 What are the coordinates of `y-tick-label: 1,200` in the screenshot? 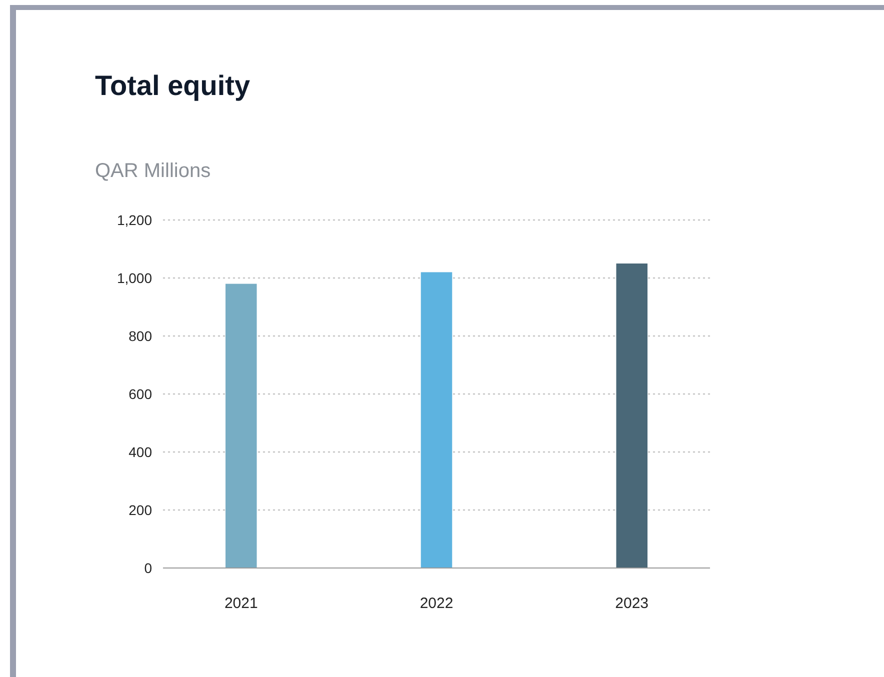 It's located at (134, 220).